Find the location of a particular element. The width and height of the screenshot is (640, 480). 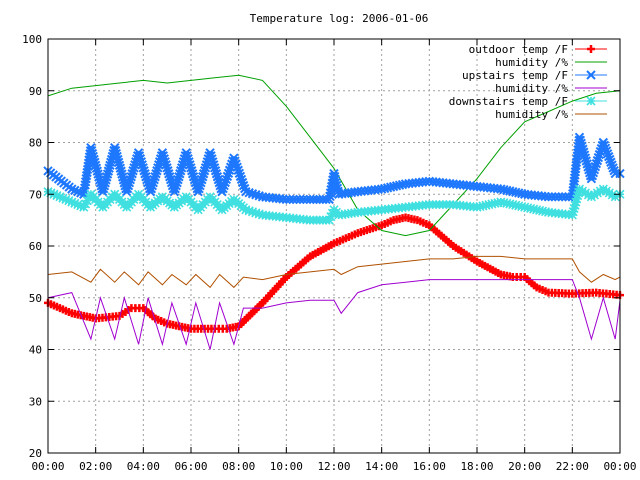

x-tick-label: 08:00 is located at coordinates (238, 466).